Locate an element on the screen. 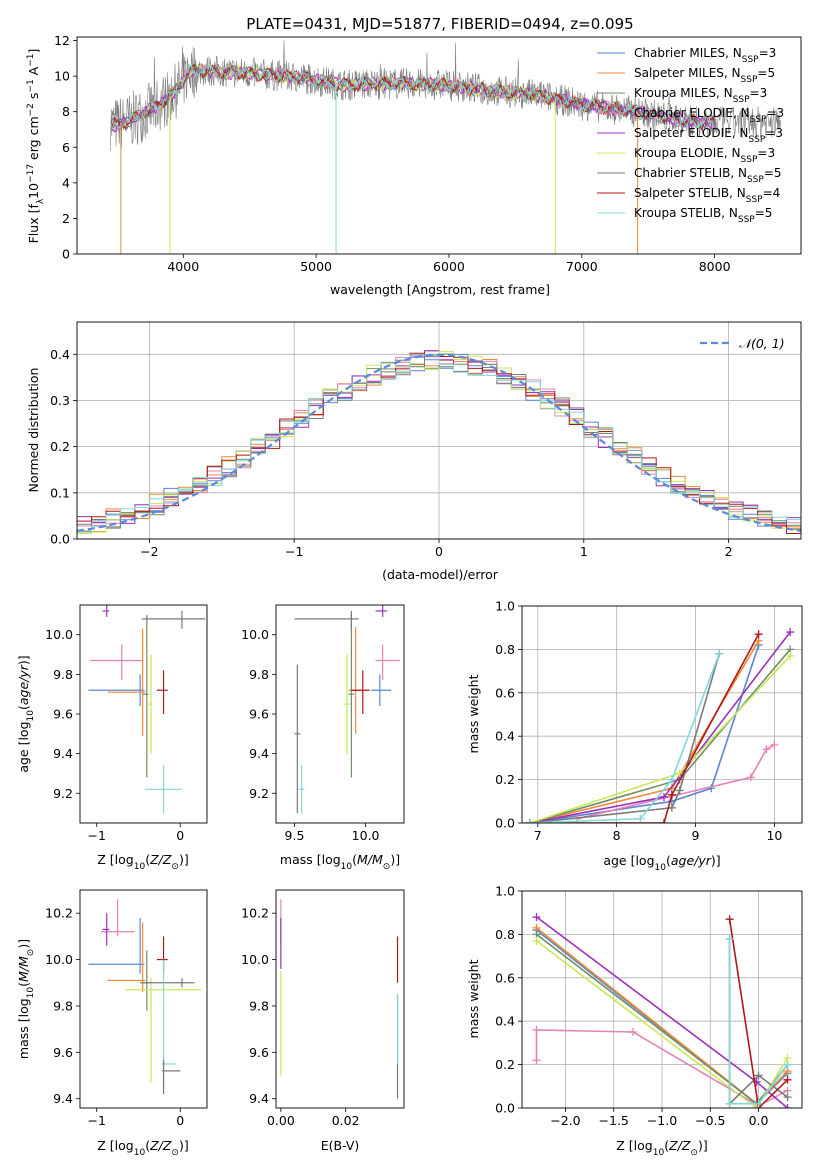 This screenshot has height=1170, width=819. y-tick-label: 0 is located at coordinates (66, 254).